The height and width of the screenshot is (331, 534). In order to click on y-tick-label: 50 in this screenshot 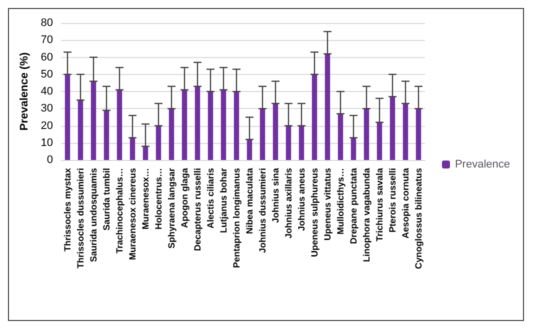, I will do `click(46, 74)`.